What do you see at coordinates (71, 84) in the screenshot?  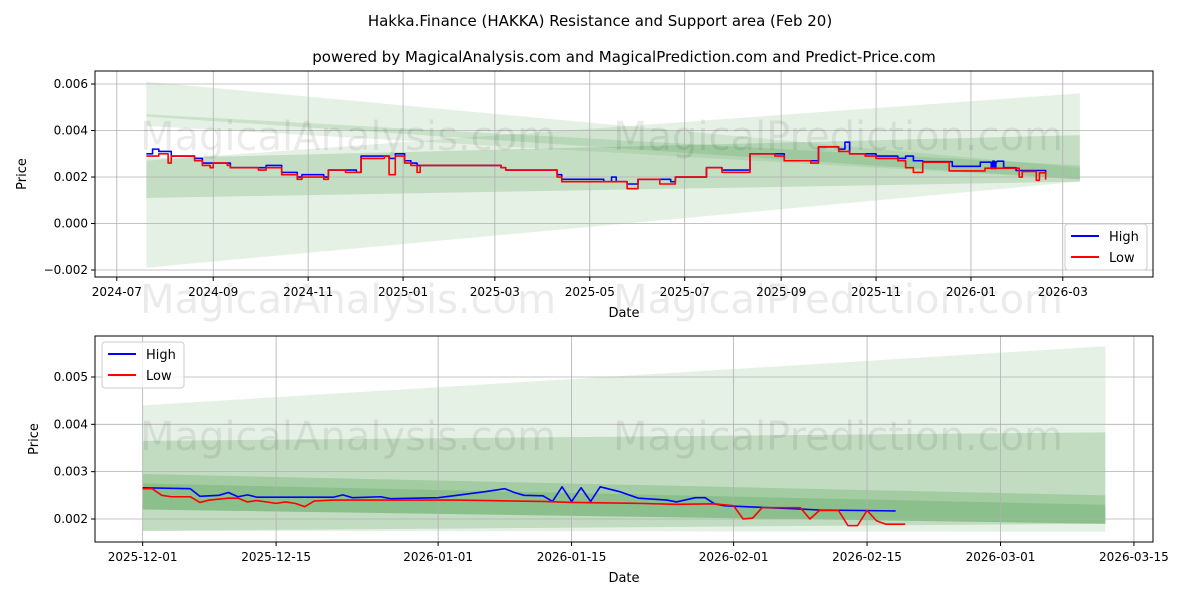 I see `y-tick-label: 0.006` at bounding box center [71, 84].